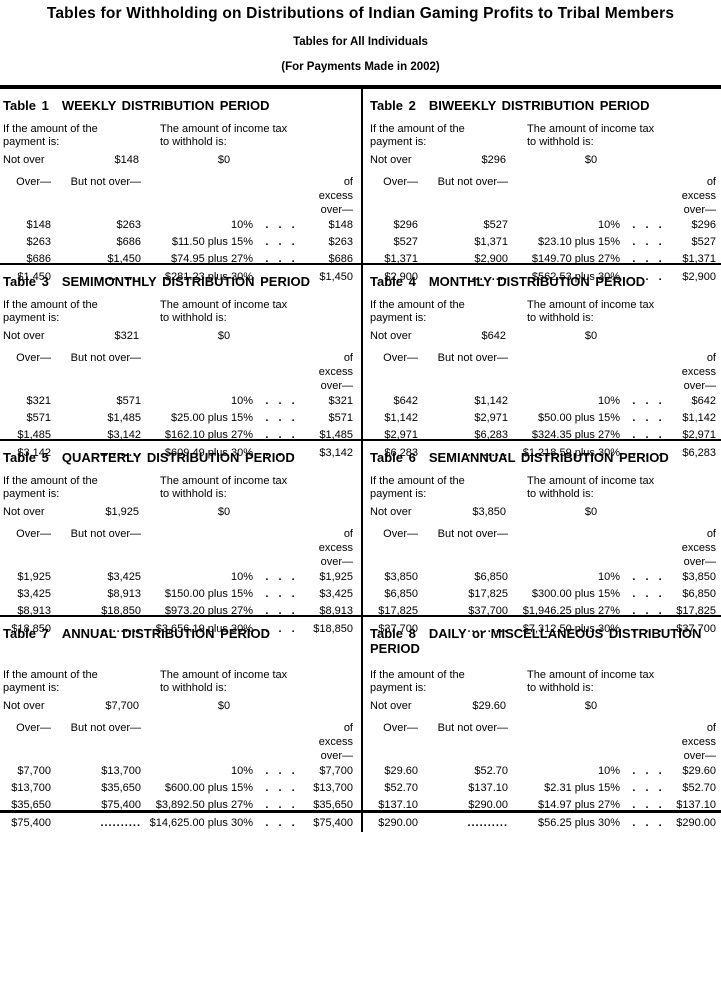 The image size is (721, 984). Describe the element at coordinates (38, 225) in the screenshot. I see `over-value: $148` at that location.